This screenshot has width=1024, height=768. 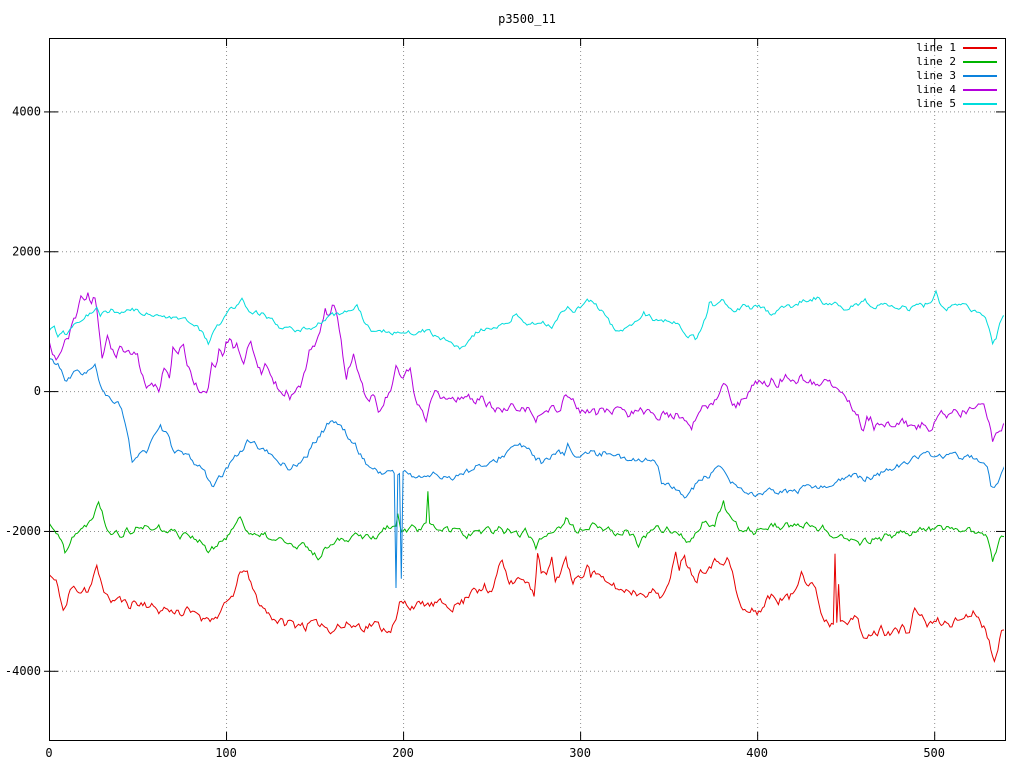 I want to click on legend-item: line 5, so click(x=498, y=104).